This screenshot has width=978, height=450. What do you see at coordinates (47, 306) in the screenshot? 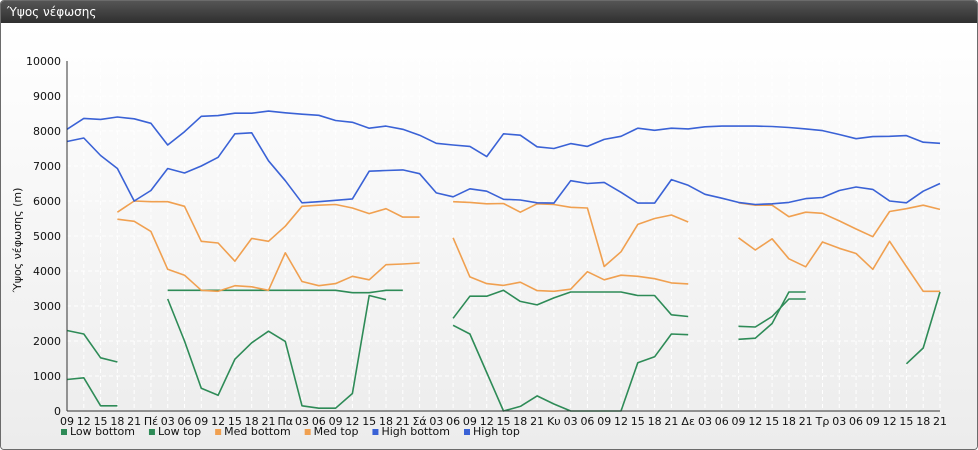
I see `y-tick-label: 3000` at bounding box center [47, 306].